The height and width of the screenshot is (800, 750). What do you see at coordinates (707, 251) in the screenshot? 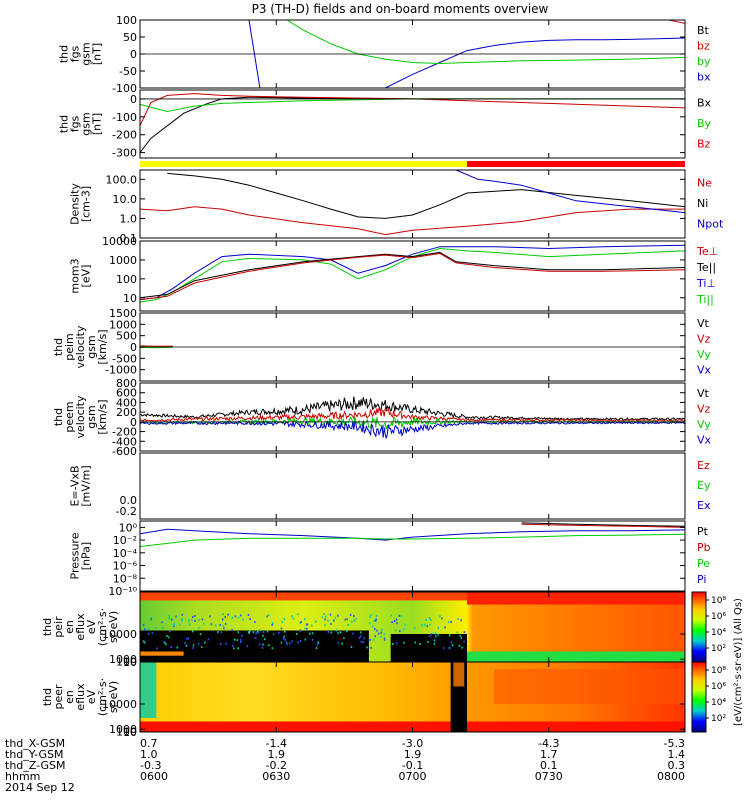
I see `legend-Te⊥: Te⊥` at bounding box center [707, 251].